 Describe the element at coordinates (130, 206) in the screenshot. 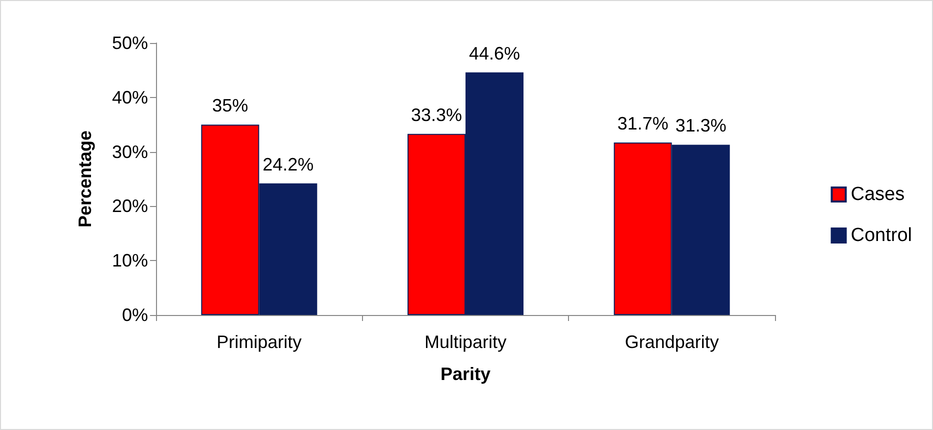

I see `y-tick-label: 20%` at that location.